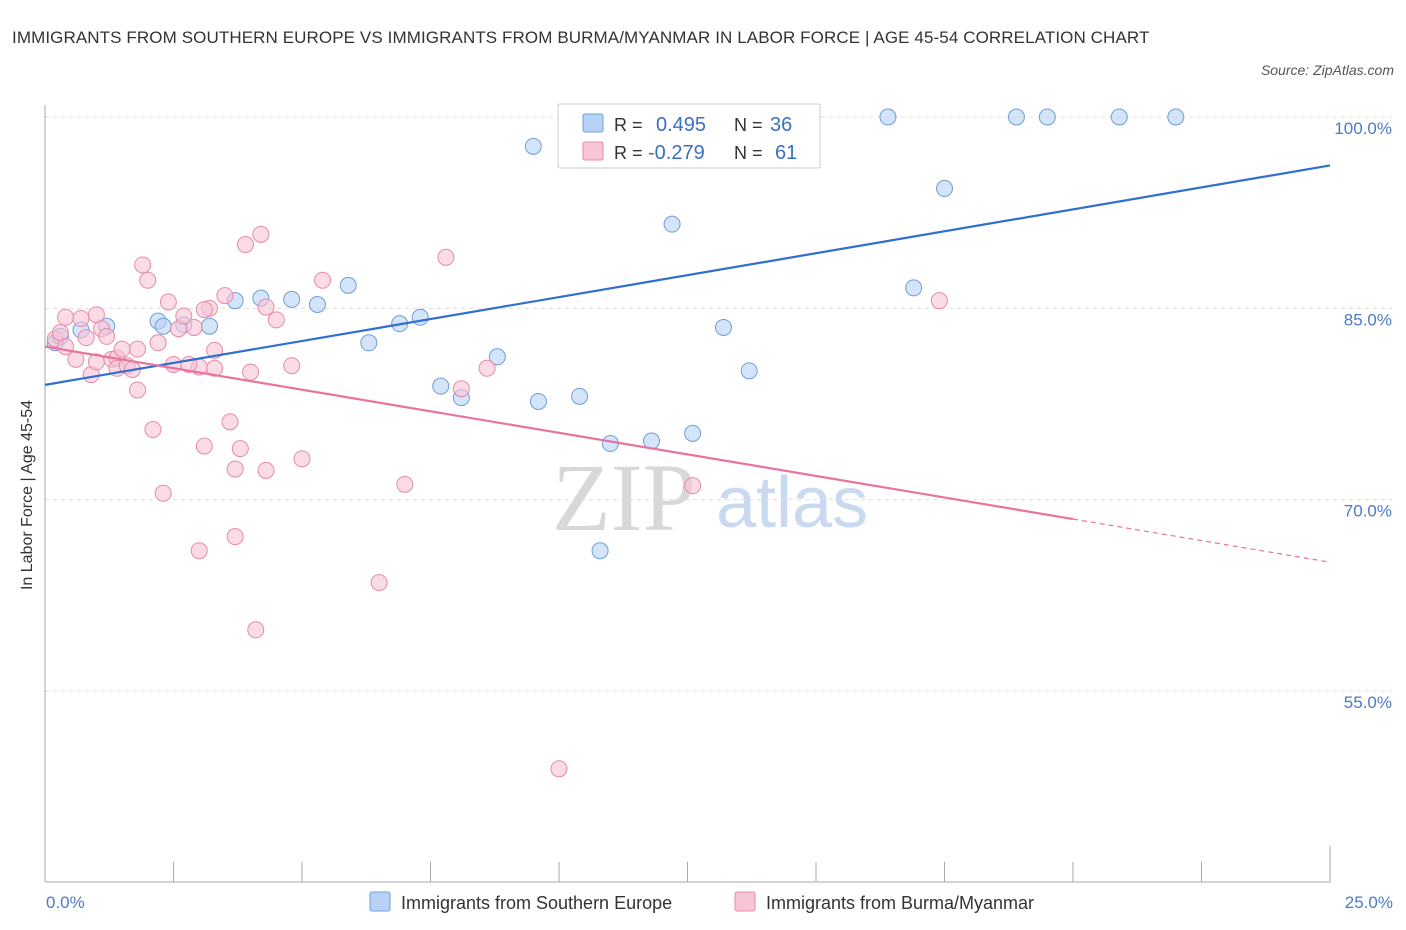 Image resolution: width=1406 pixels, height=930 pixels. What do you see at coordinates (748, 153) in the screenshot?
I see `stats-n-label-pink: N =` at bounding box center [748, 153].